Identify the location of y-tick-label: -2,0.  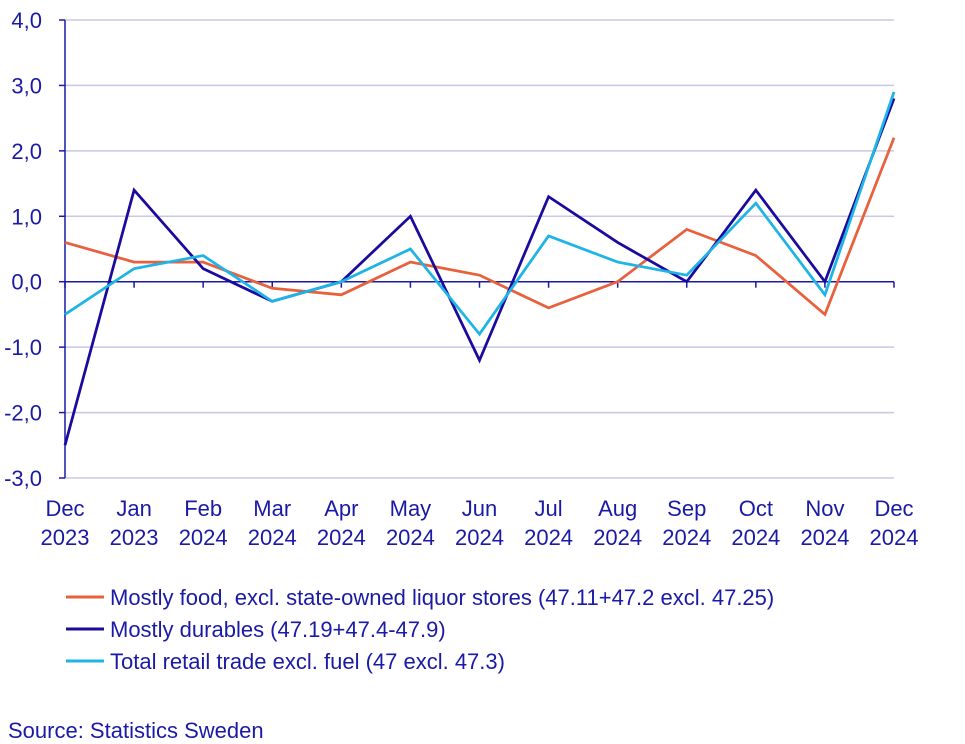
(23, 413).